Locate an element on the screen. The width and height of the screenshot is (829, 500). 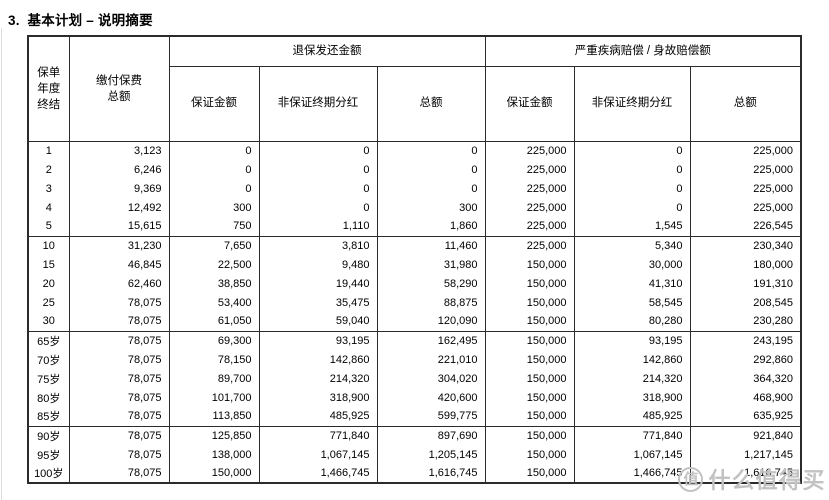
header-policy-year: 保单 年度 终结 is located at coordinates (48, 88).